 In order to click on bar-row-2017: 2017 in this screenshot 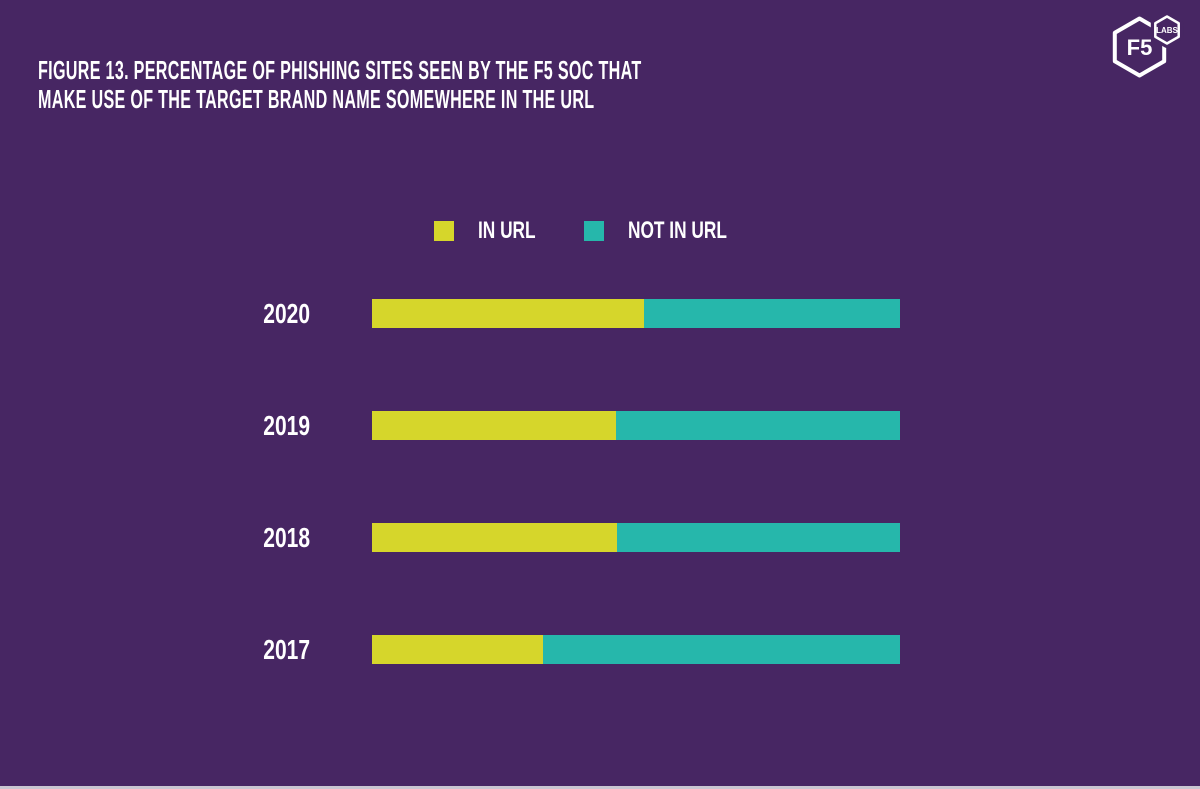, I will do `click(600, 649)`.